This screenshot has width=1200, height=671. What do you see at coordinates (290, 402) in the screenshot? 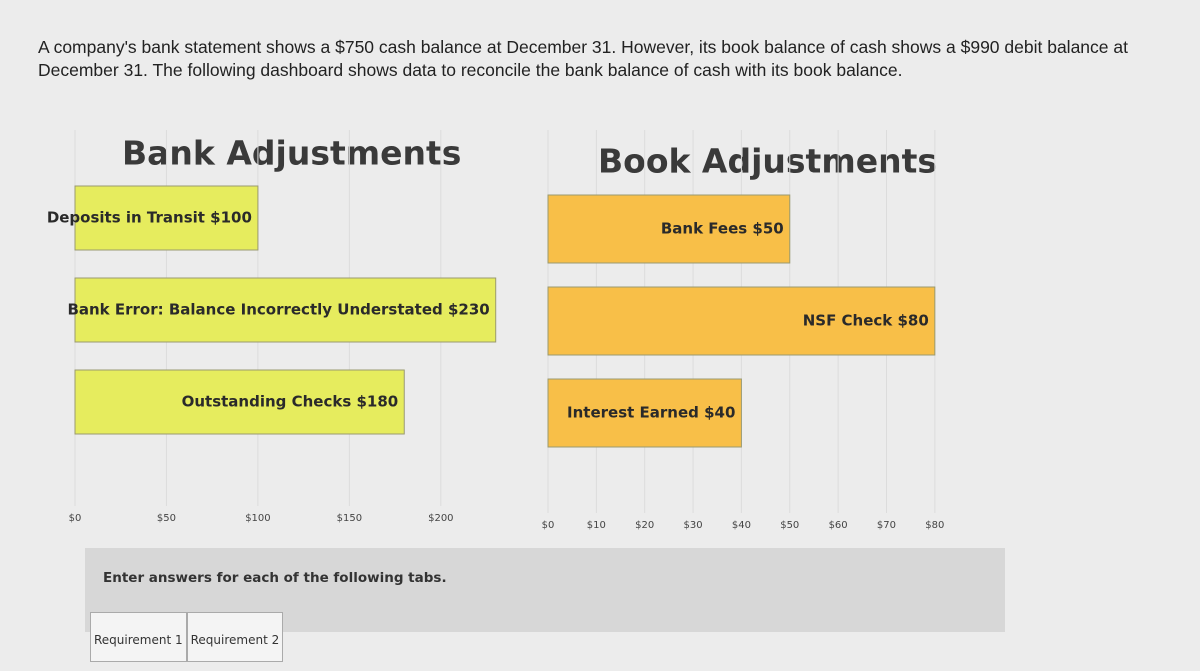
I see `bar-label: Outstanding Checks $180` at bounding box center [290, 402].